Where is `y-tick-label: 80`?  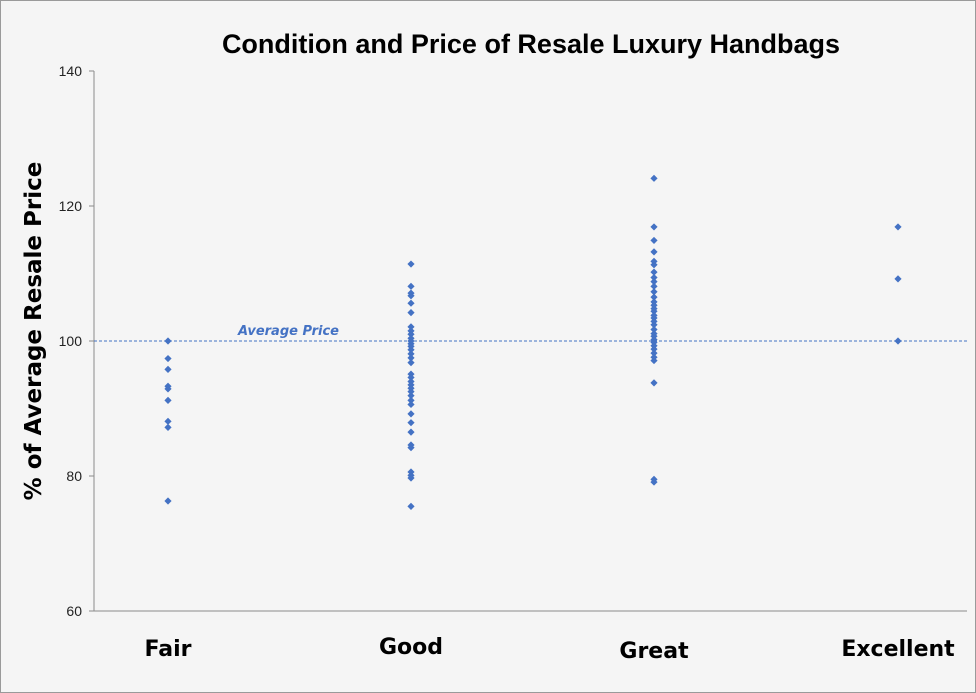
y-tick-label: 80 is located at coordinates (74, 476).